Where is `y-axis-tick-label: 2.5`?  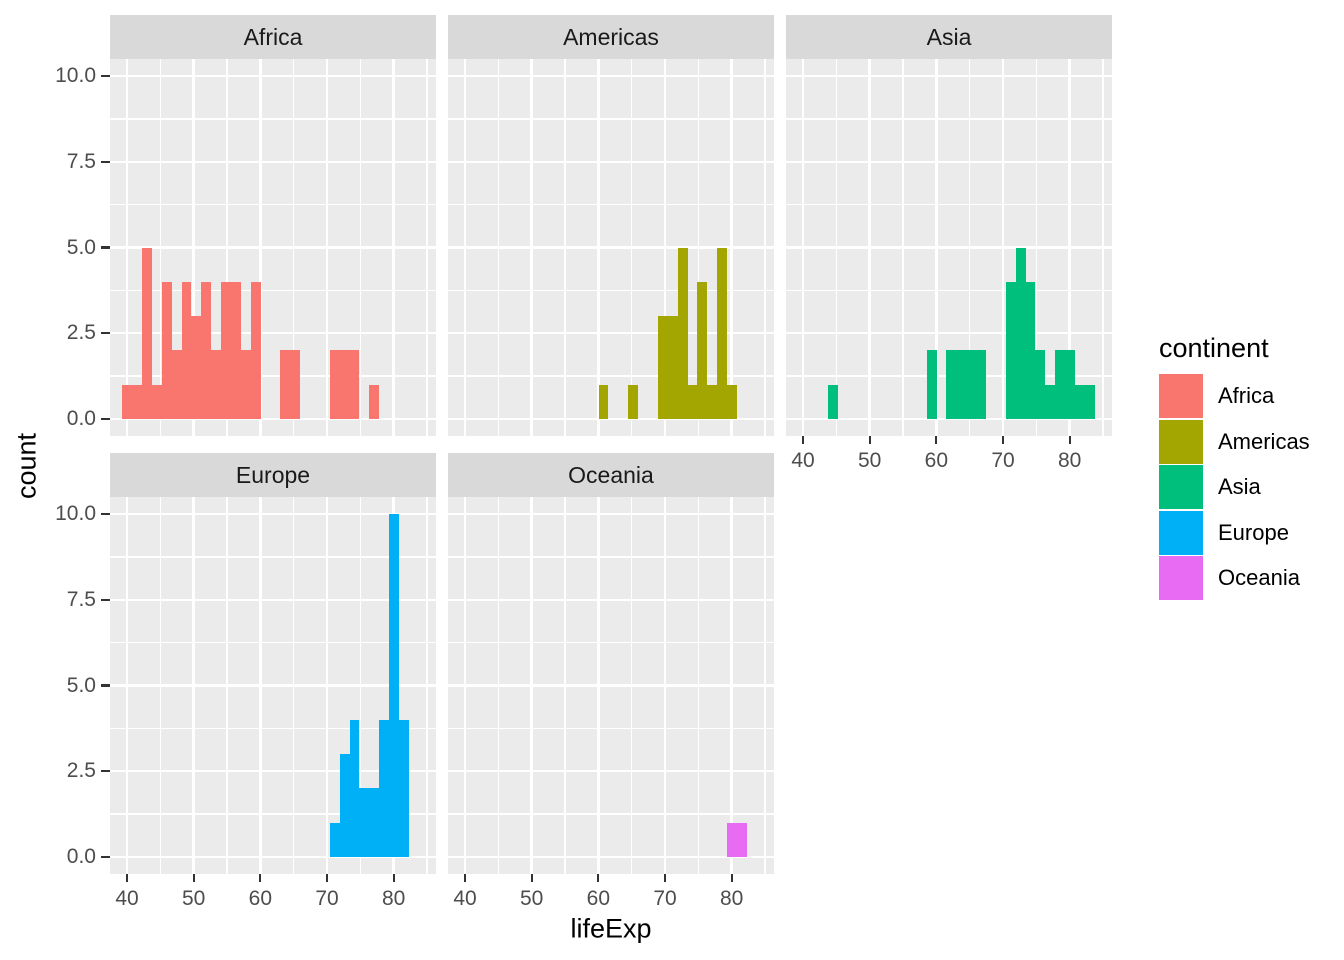
y-axis-tick-label: 2.5 is located at coordinates (81, 771).